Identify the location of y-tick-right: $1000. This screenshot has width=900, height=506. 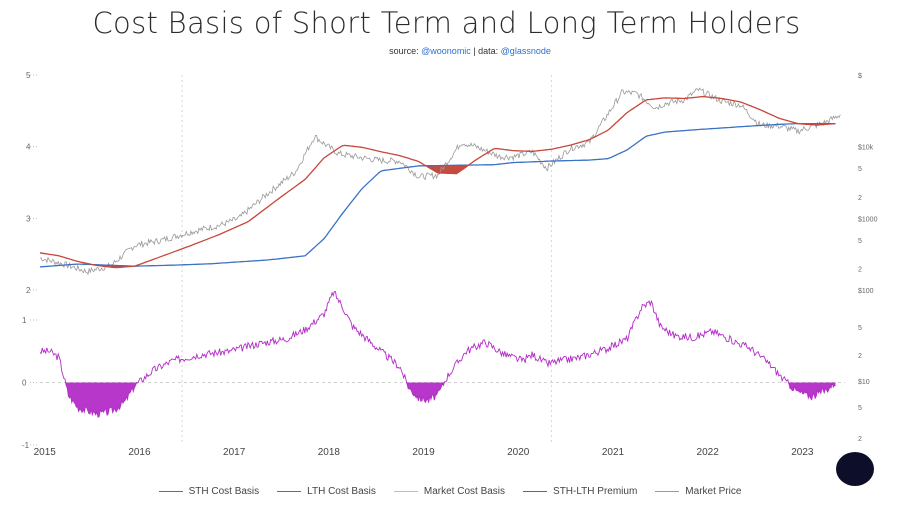
(868, 219).